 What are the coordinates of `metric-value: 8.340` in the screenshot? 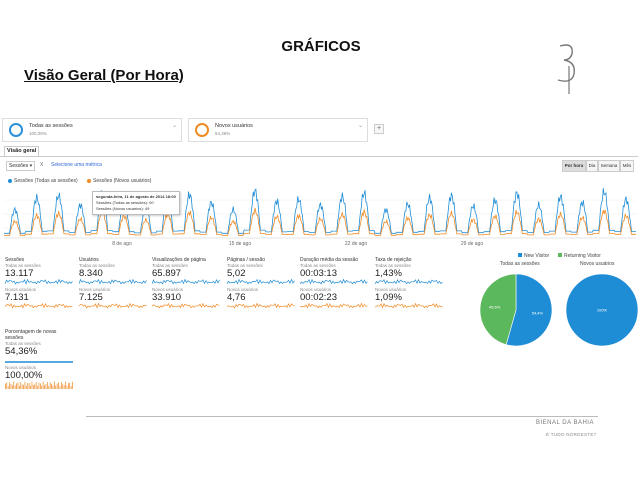 It's located at (91, 273).